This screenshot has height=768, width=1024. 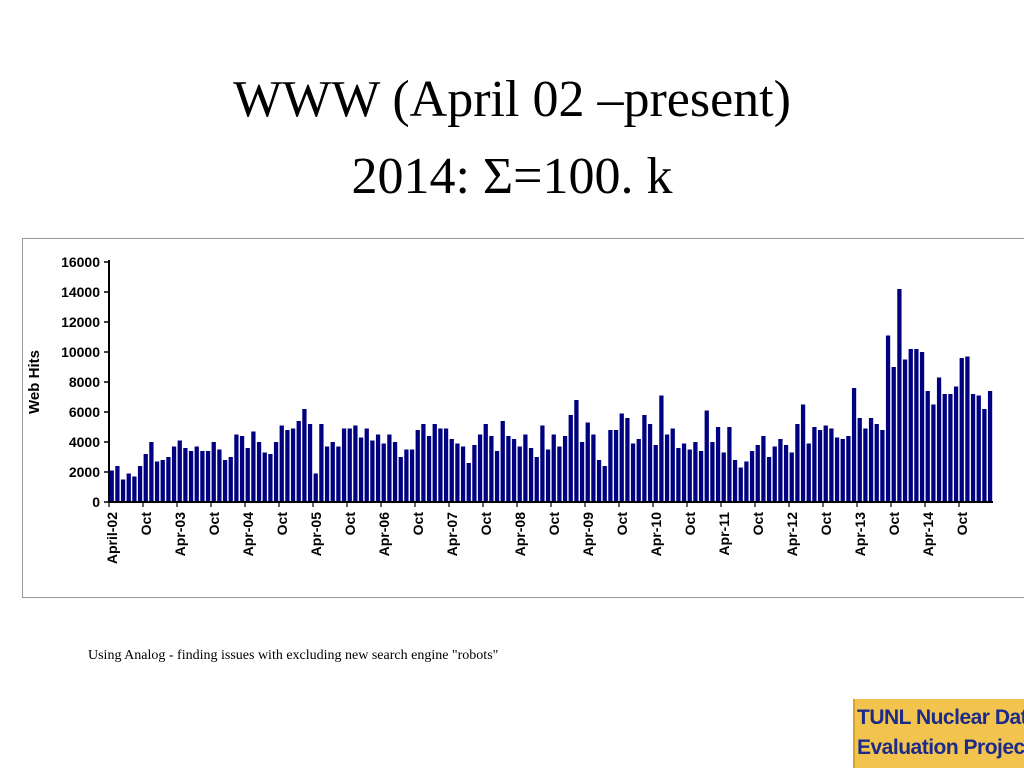 What do you see at coordinates (512, 99) in the screenshot?
I see `slide-title-line1: WWW (April 02 –present)` at bounding box center [512, 99].